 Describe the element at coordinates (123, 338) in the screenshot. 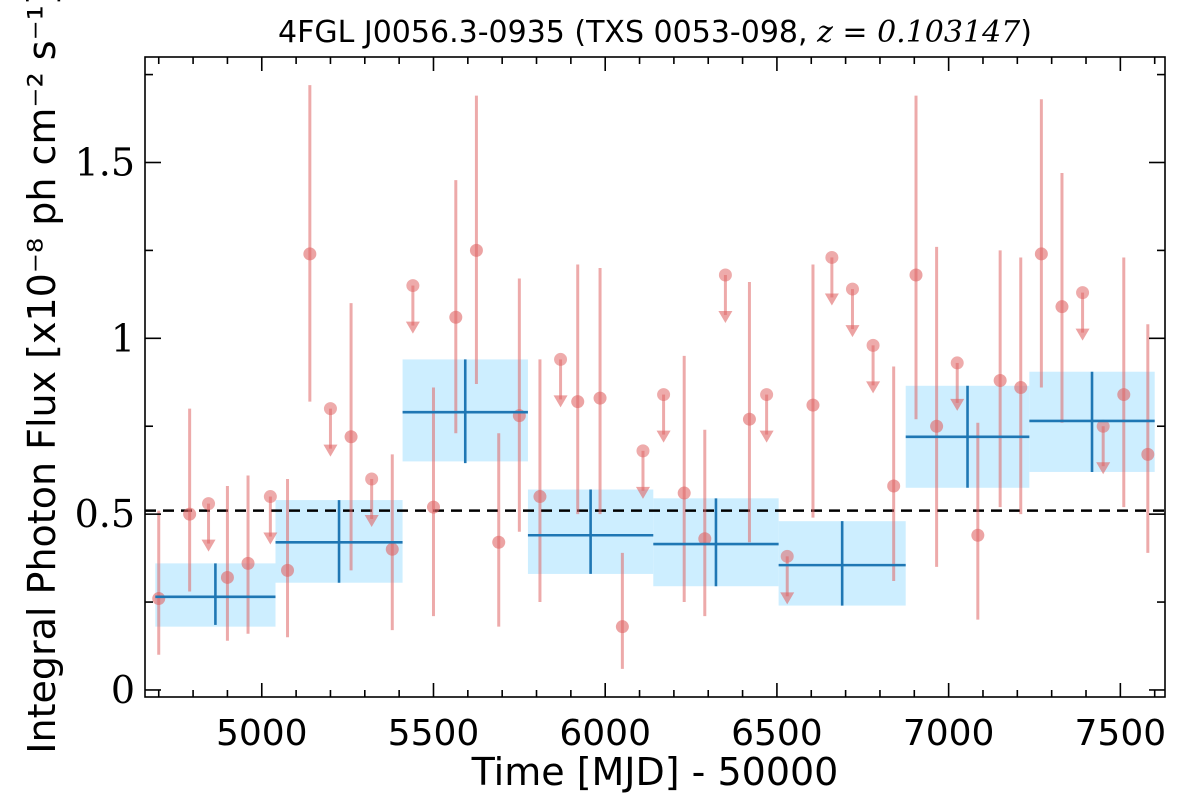

I see `y-tick-label: 1` at that location.